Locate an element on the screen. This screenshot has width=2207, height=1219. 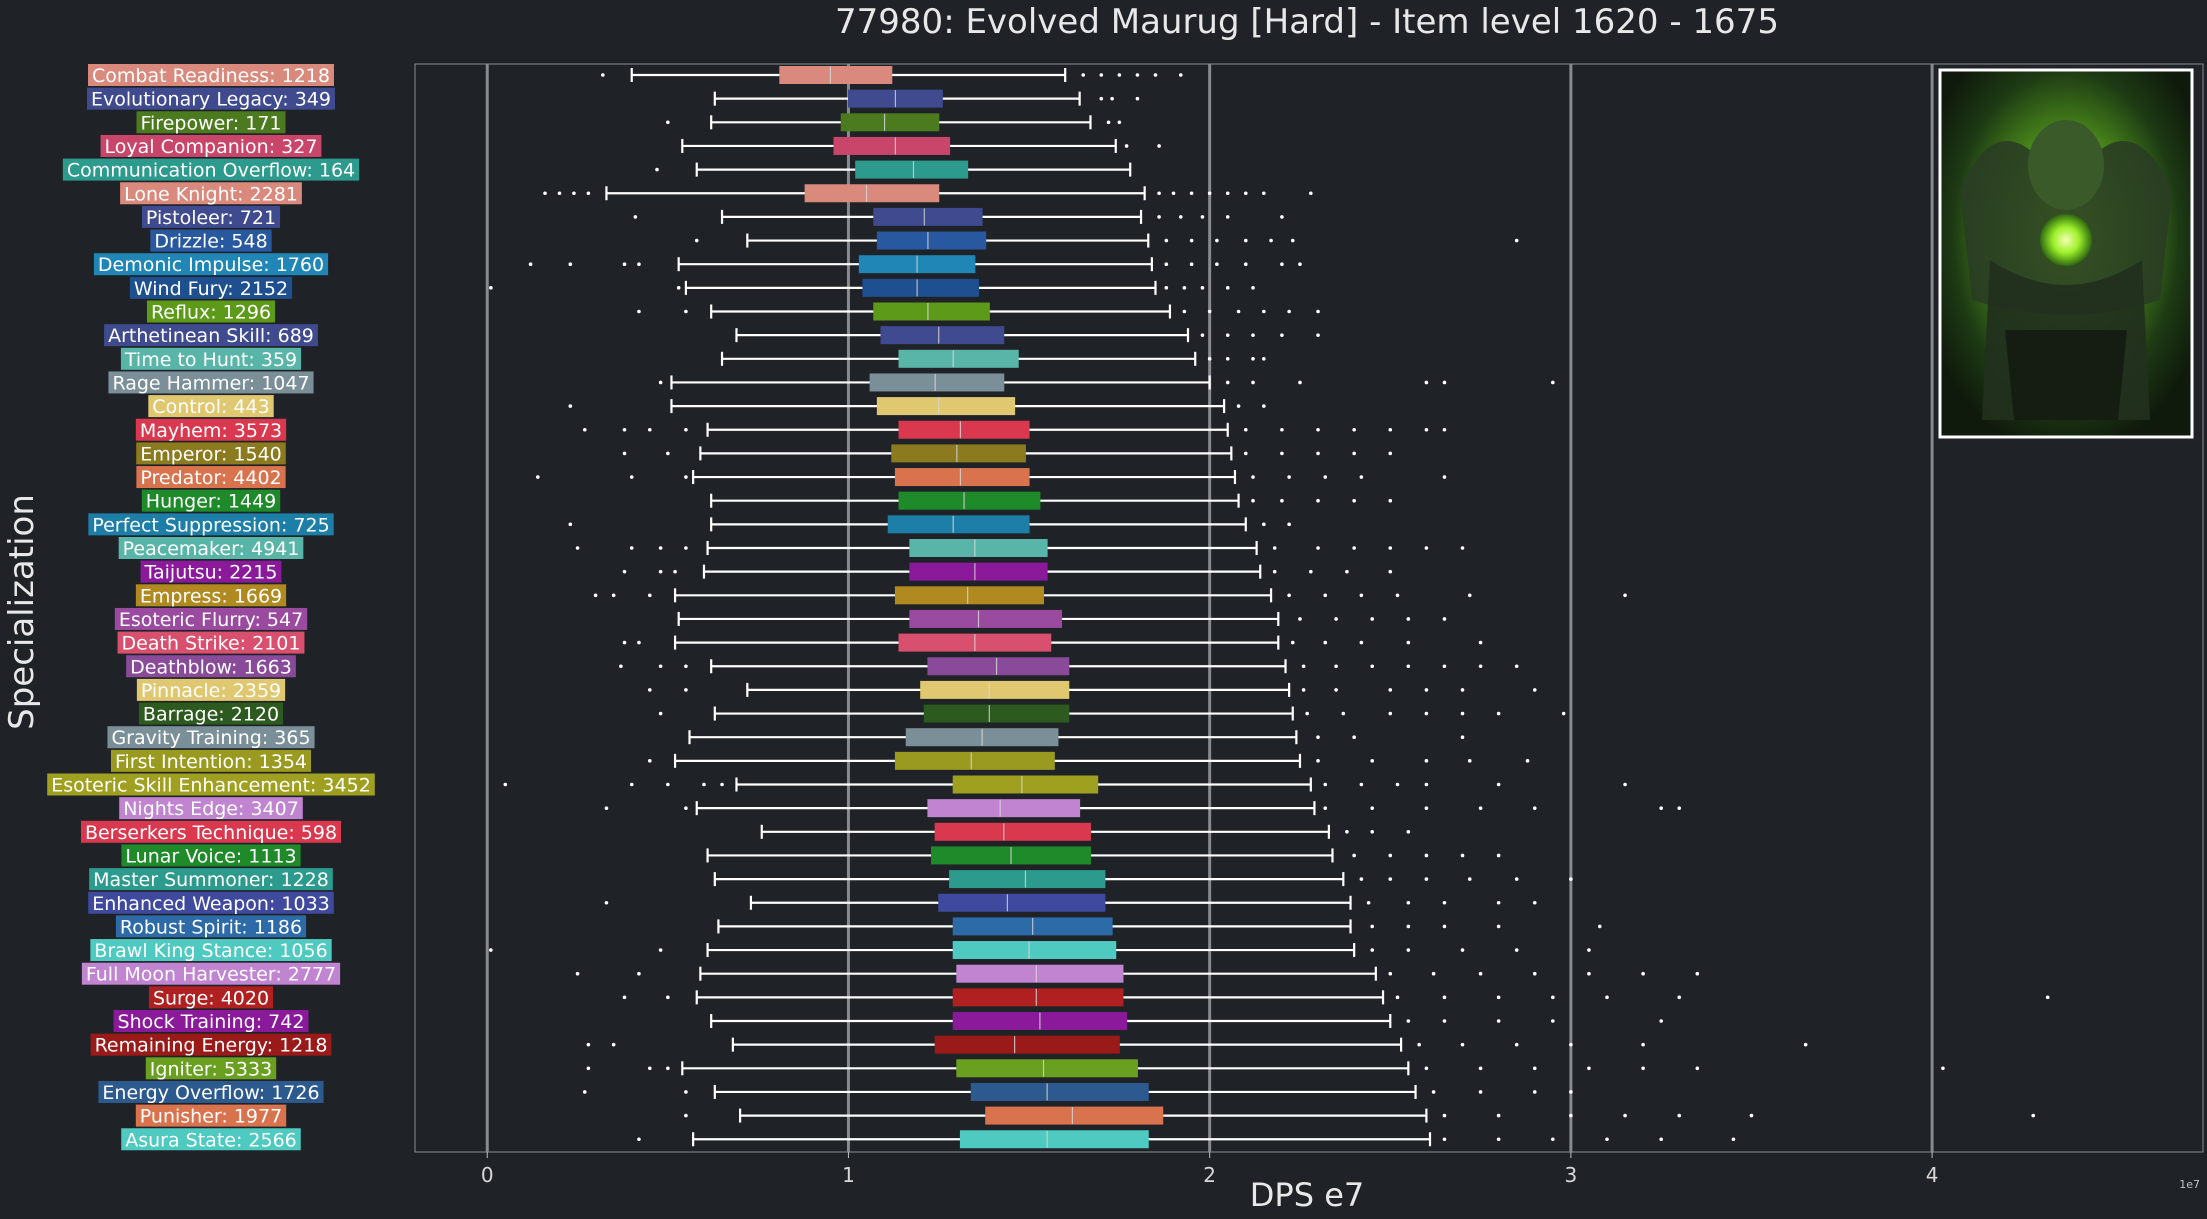
x-tick-label: 4 is located at coordinates (1932, 1175).